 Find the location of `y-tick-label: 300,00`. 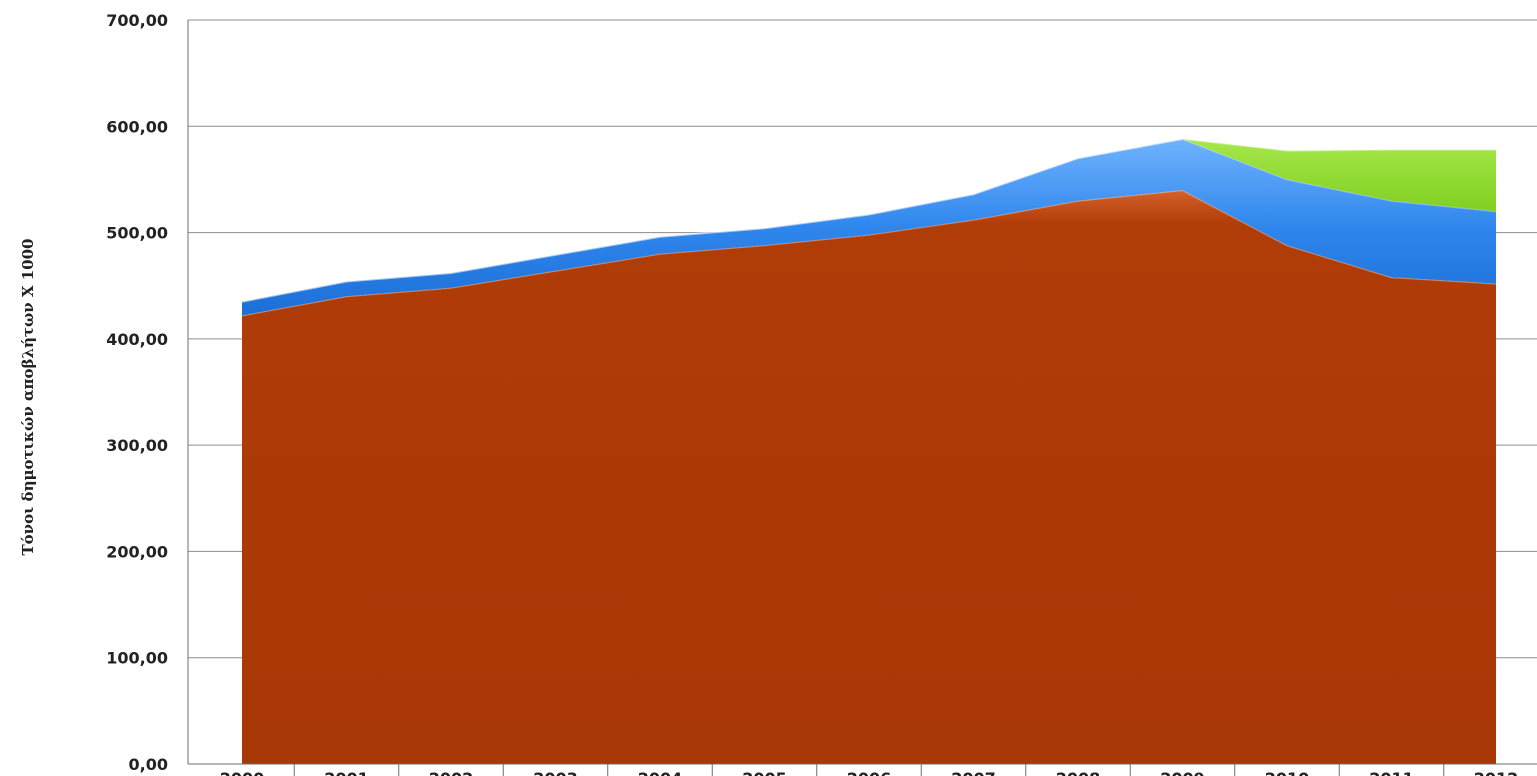

y-tick-label: 300,00 is located at coordinates (137, 445).